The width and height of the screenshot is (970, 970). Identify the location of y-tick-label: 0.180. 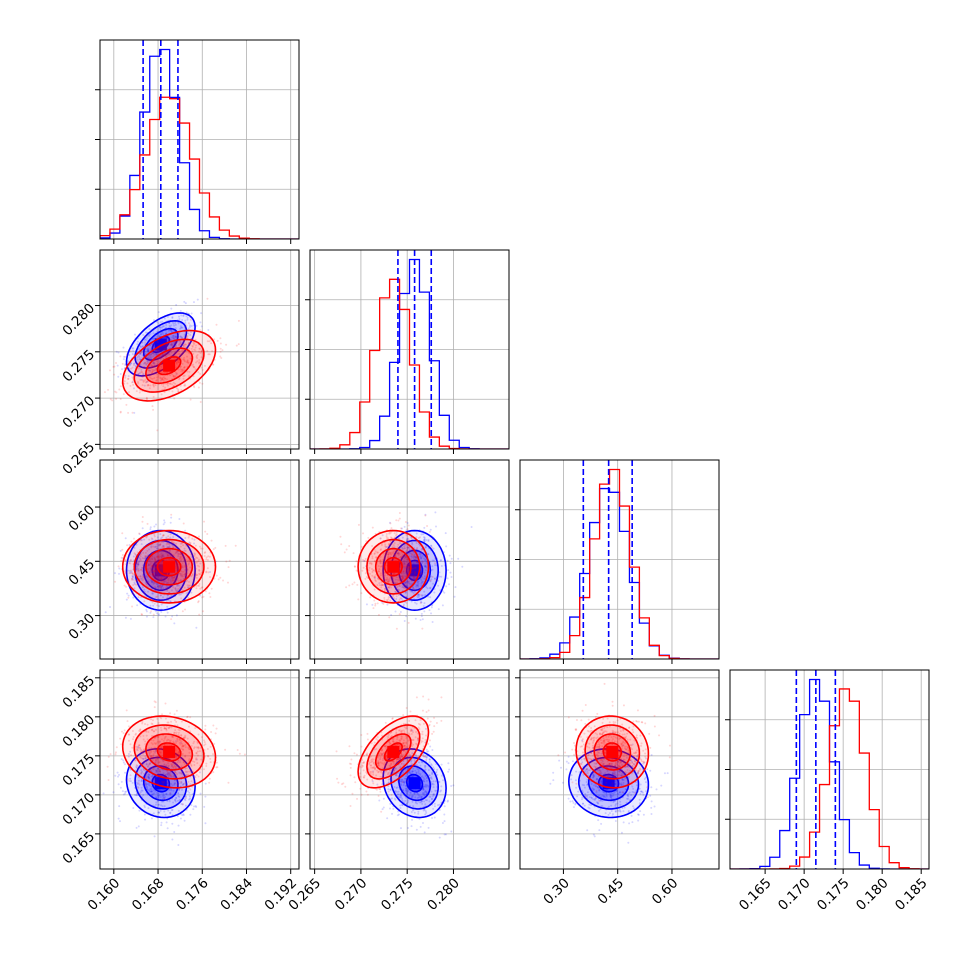
(79, 731).